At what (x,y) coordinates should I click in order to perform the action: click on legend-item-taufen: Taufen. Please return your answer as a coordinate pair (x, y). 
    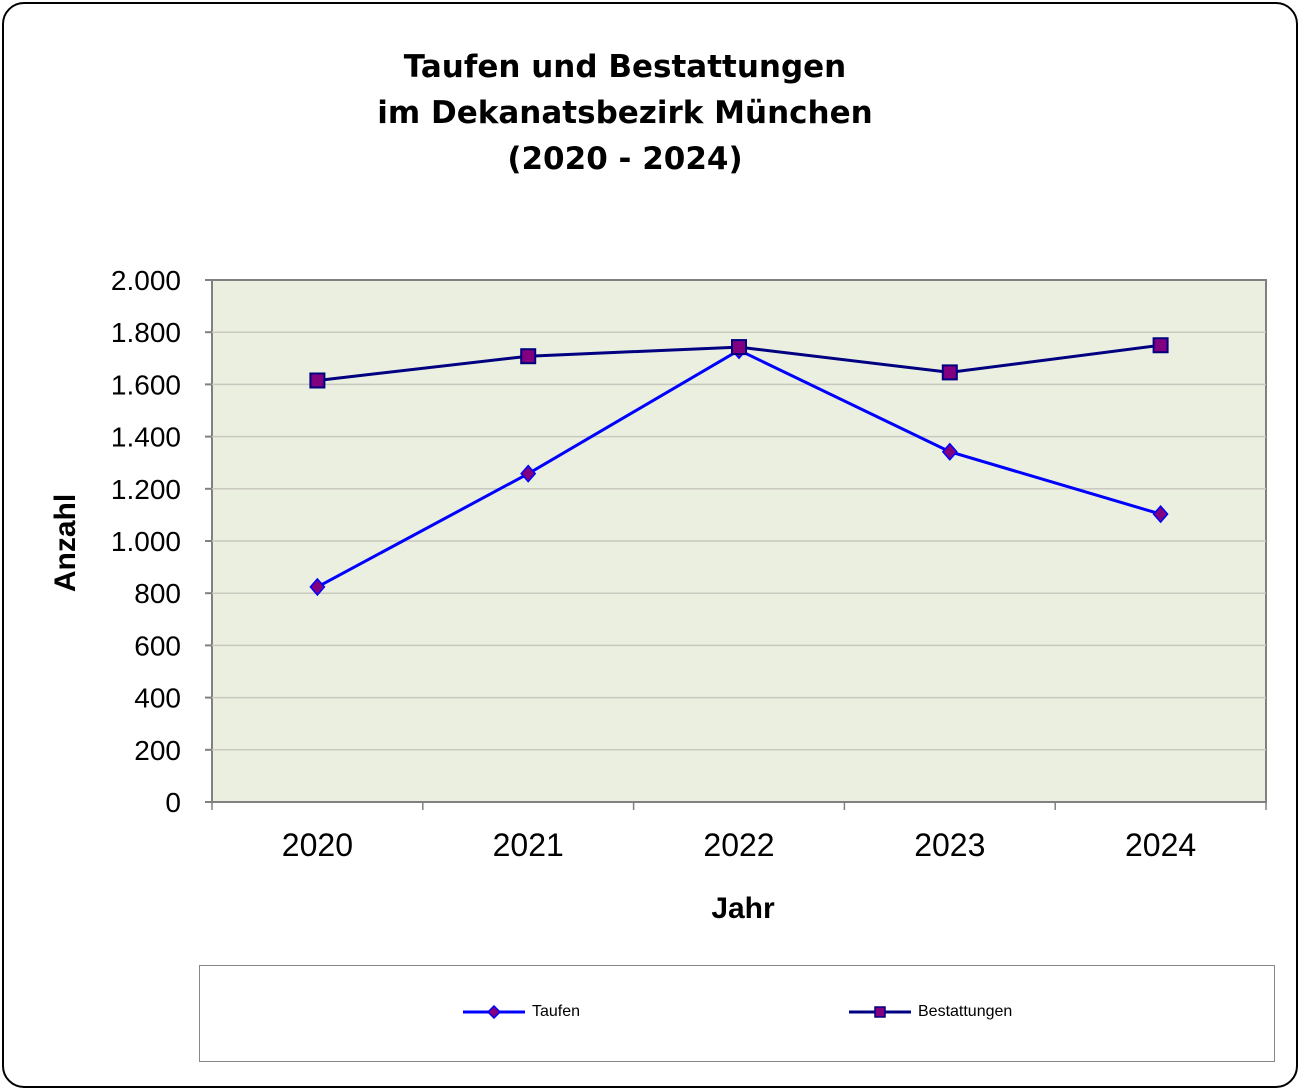
    Looking at the image, I should click on (521, 1012).